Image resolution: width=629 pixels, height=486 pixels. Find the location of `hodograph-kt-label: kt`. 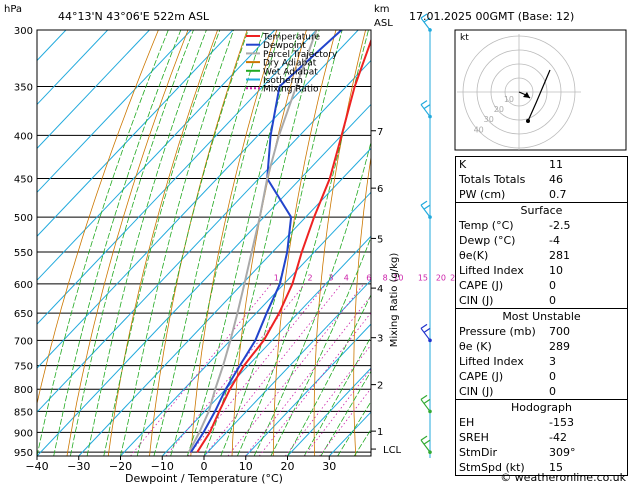

hodograph-kt-label: kt is located at coordinates (464, 38).